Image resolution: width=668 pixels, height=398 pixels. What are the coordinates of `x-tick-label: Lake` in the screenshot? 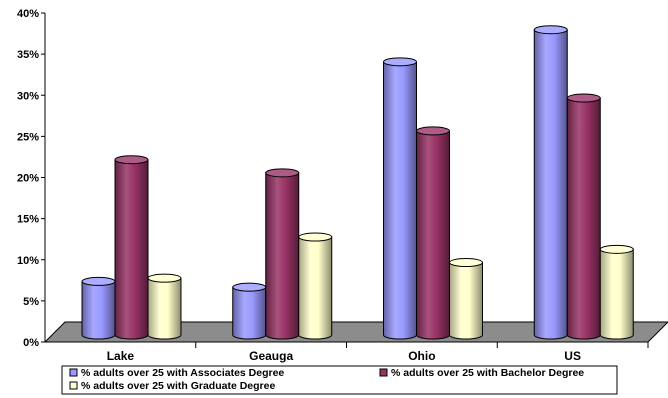 It's located at (121, 356).